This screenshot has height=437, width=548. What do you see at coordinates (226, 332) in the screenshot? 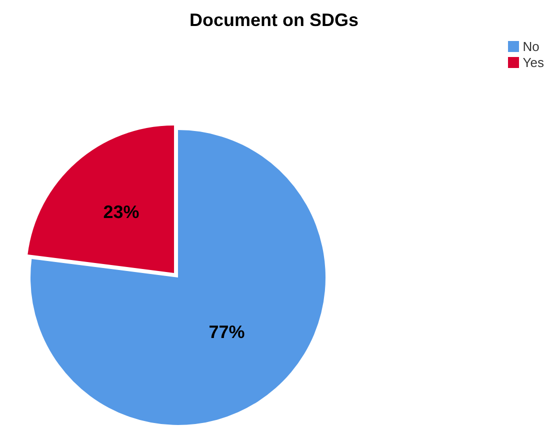
I see `data-label: 77%` at bounding box center [226, 332].